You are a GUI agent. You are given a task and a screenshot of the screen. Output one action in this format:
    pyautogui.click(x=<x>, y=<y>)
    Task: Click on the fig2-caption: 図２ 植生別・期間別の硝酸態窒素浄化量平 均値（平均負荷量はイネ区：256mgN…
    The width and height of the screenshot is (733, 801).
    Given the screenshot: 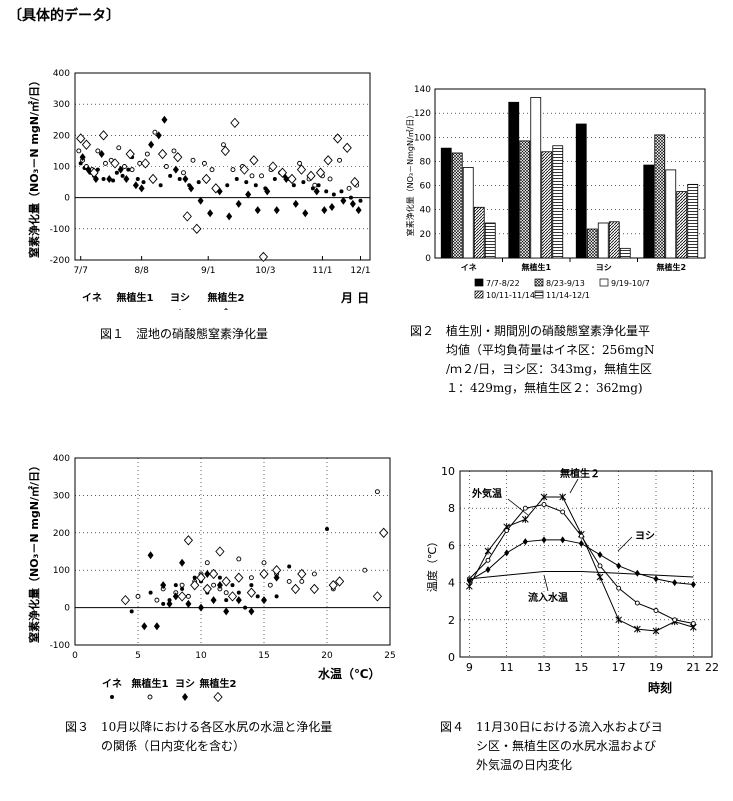 What is the action you would take?
    pyautogui.click(x=565, y=360)
    